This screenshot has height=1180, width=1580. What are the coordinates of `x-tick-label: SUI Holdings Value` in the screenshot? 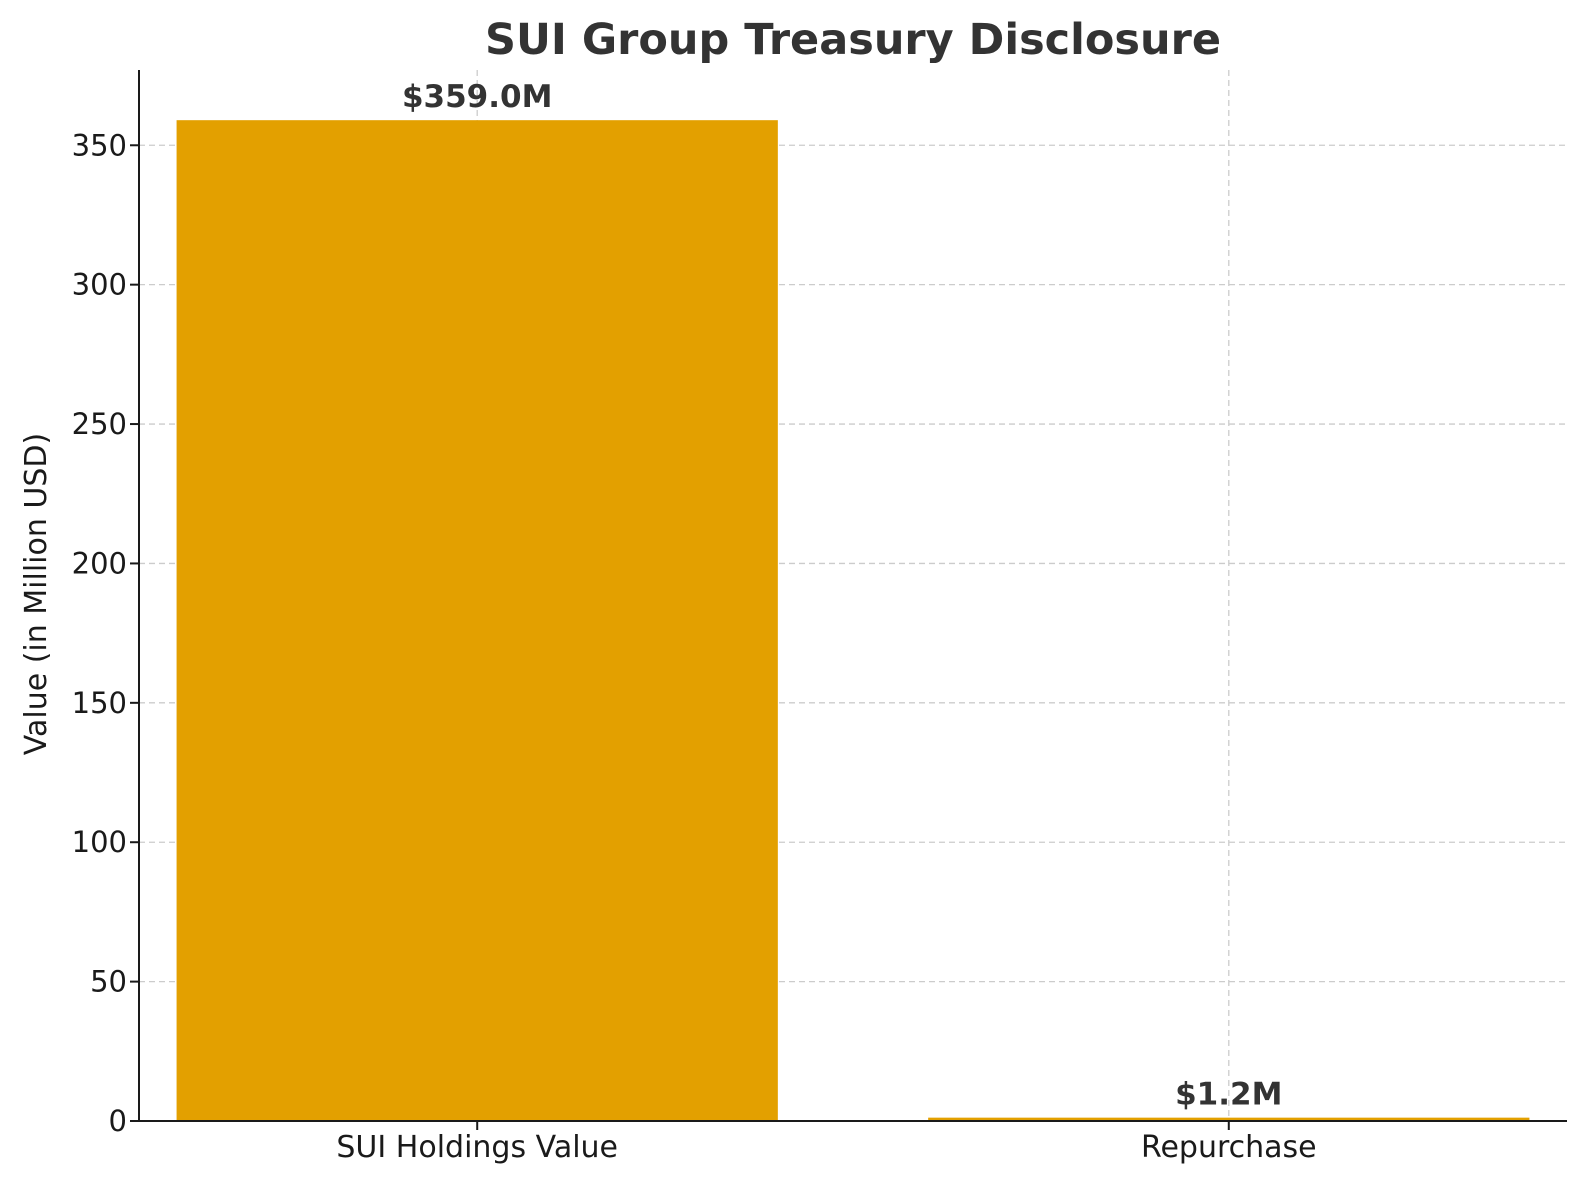 It's located at (477, 1147).